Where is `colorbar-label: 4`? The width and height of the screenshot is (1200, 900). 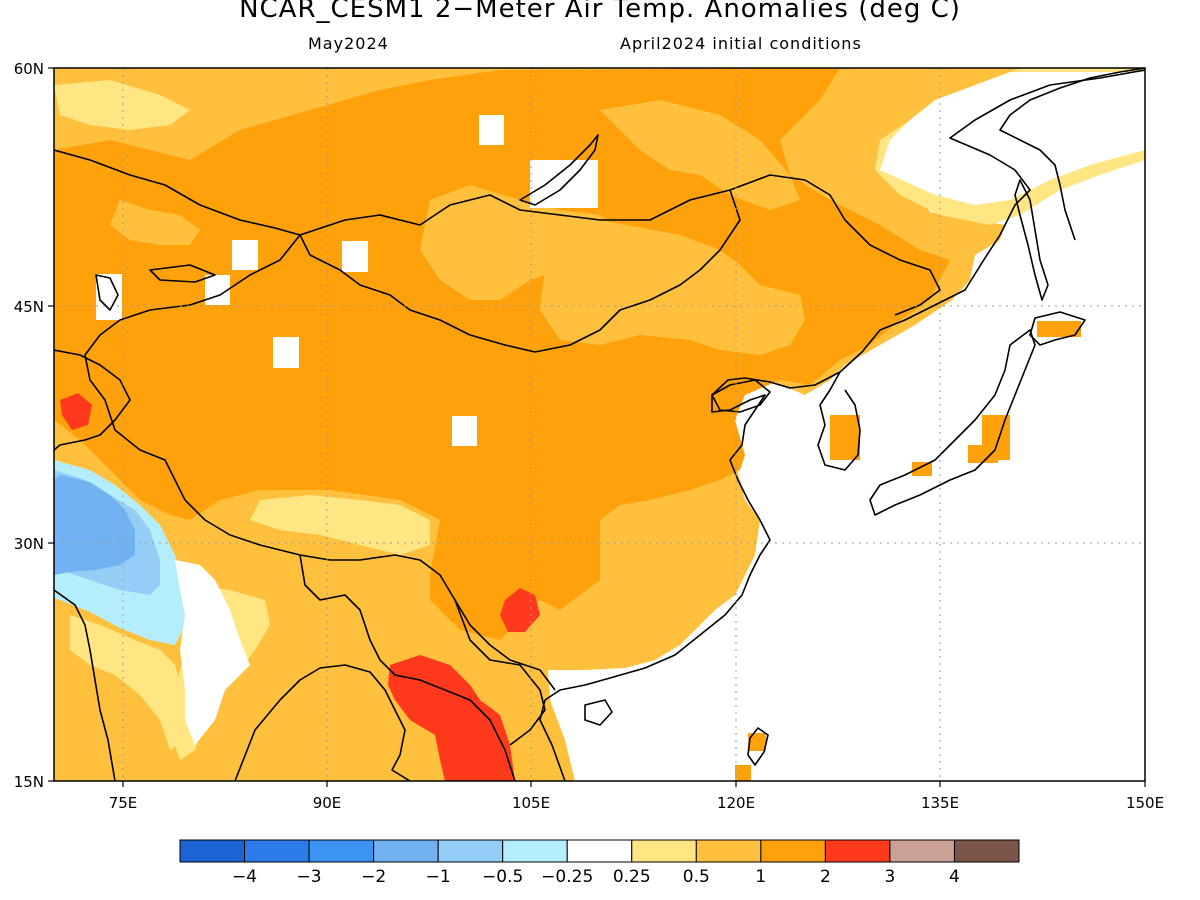 colorbar-label: 4 is located at coordinates (954, 877).